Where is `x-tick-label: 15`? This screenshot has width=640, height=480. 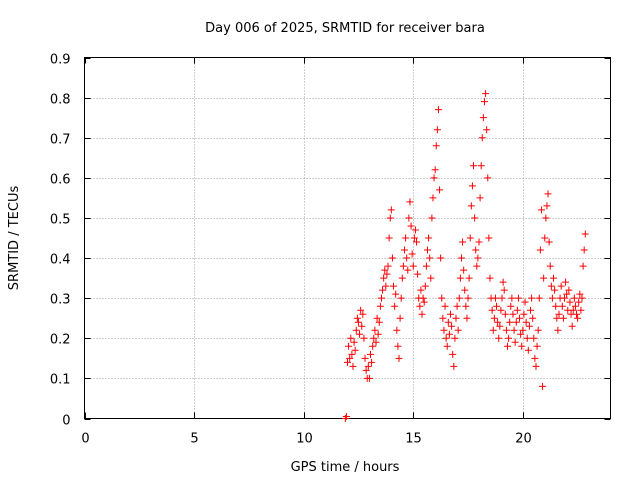 x-tick-label: 15 is located at coordinates (413, 439).